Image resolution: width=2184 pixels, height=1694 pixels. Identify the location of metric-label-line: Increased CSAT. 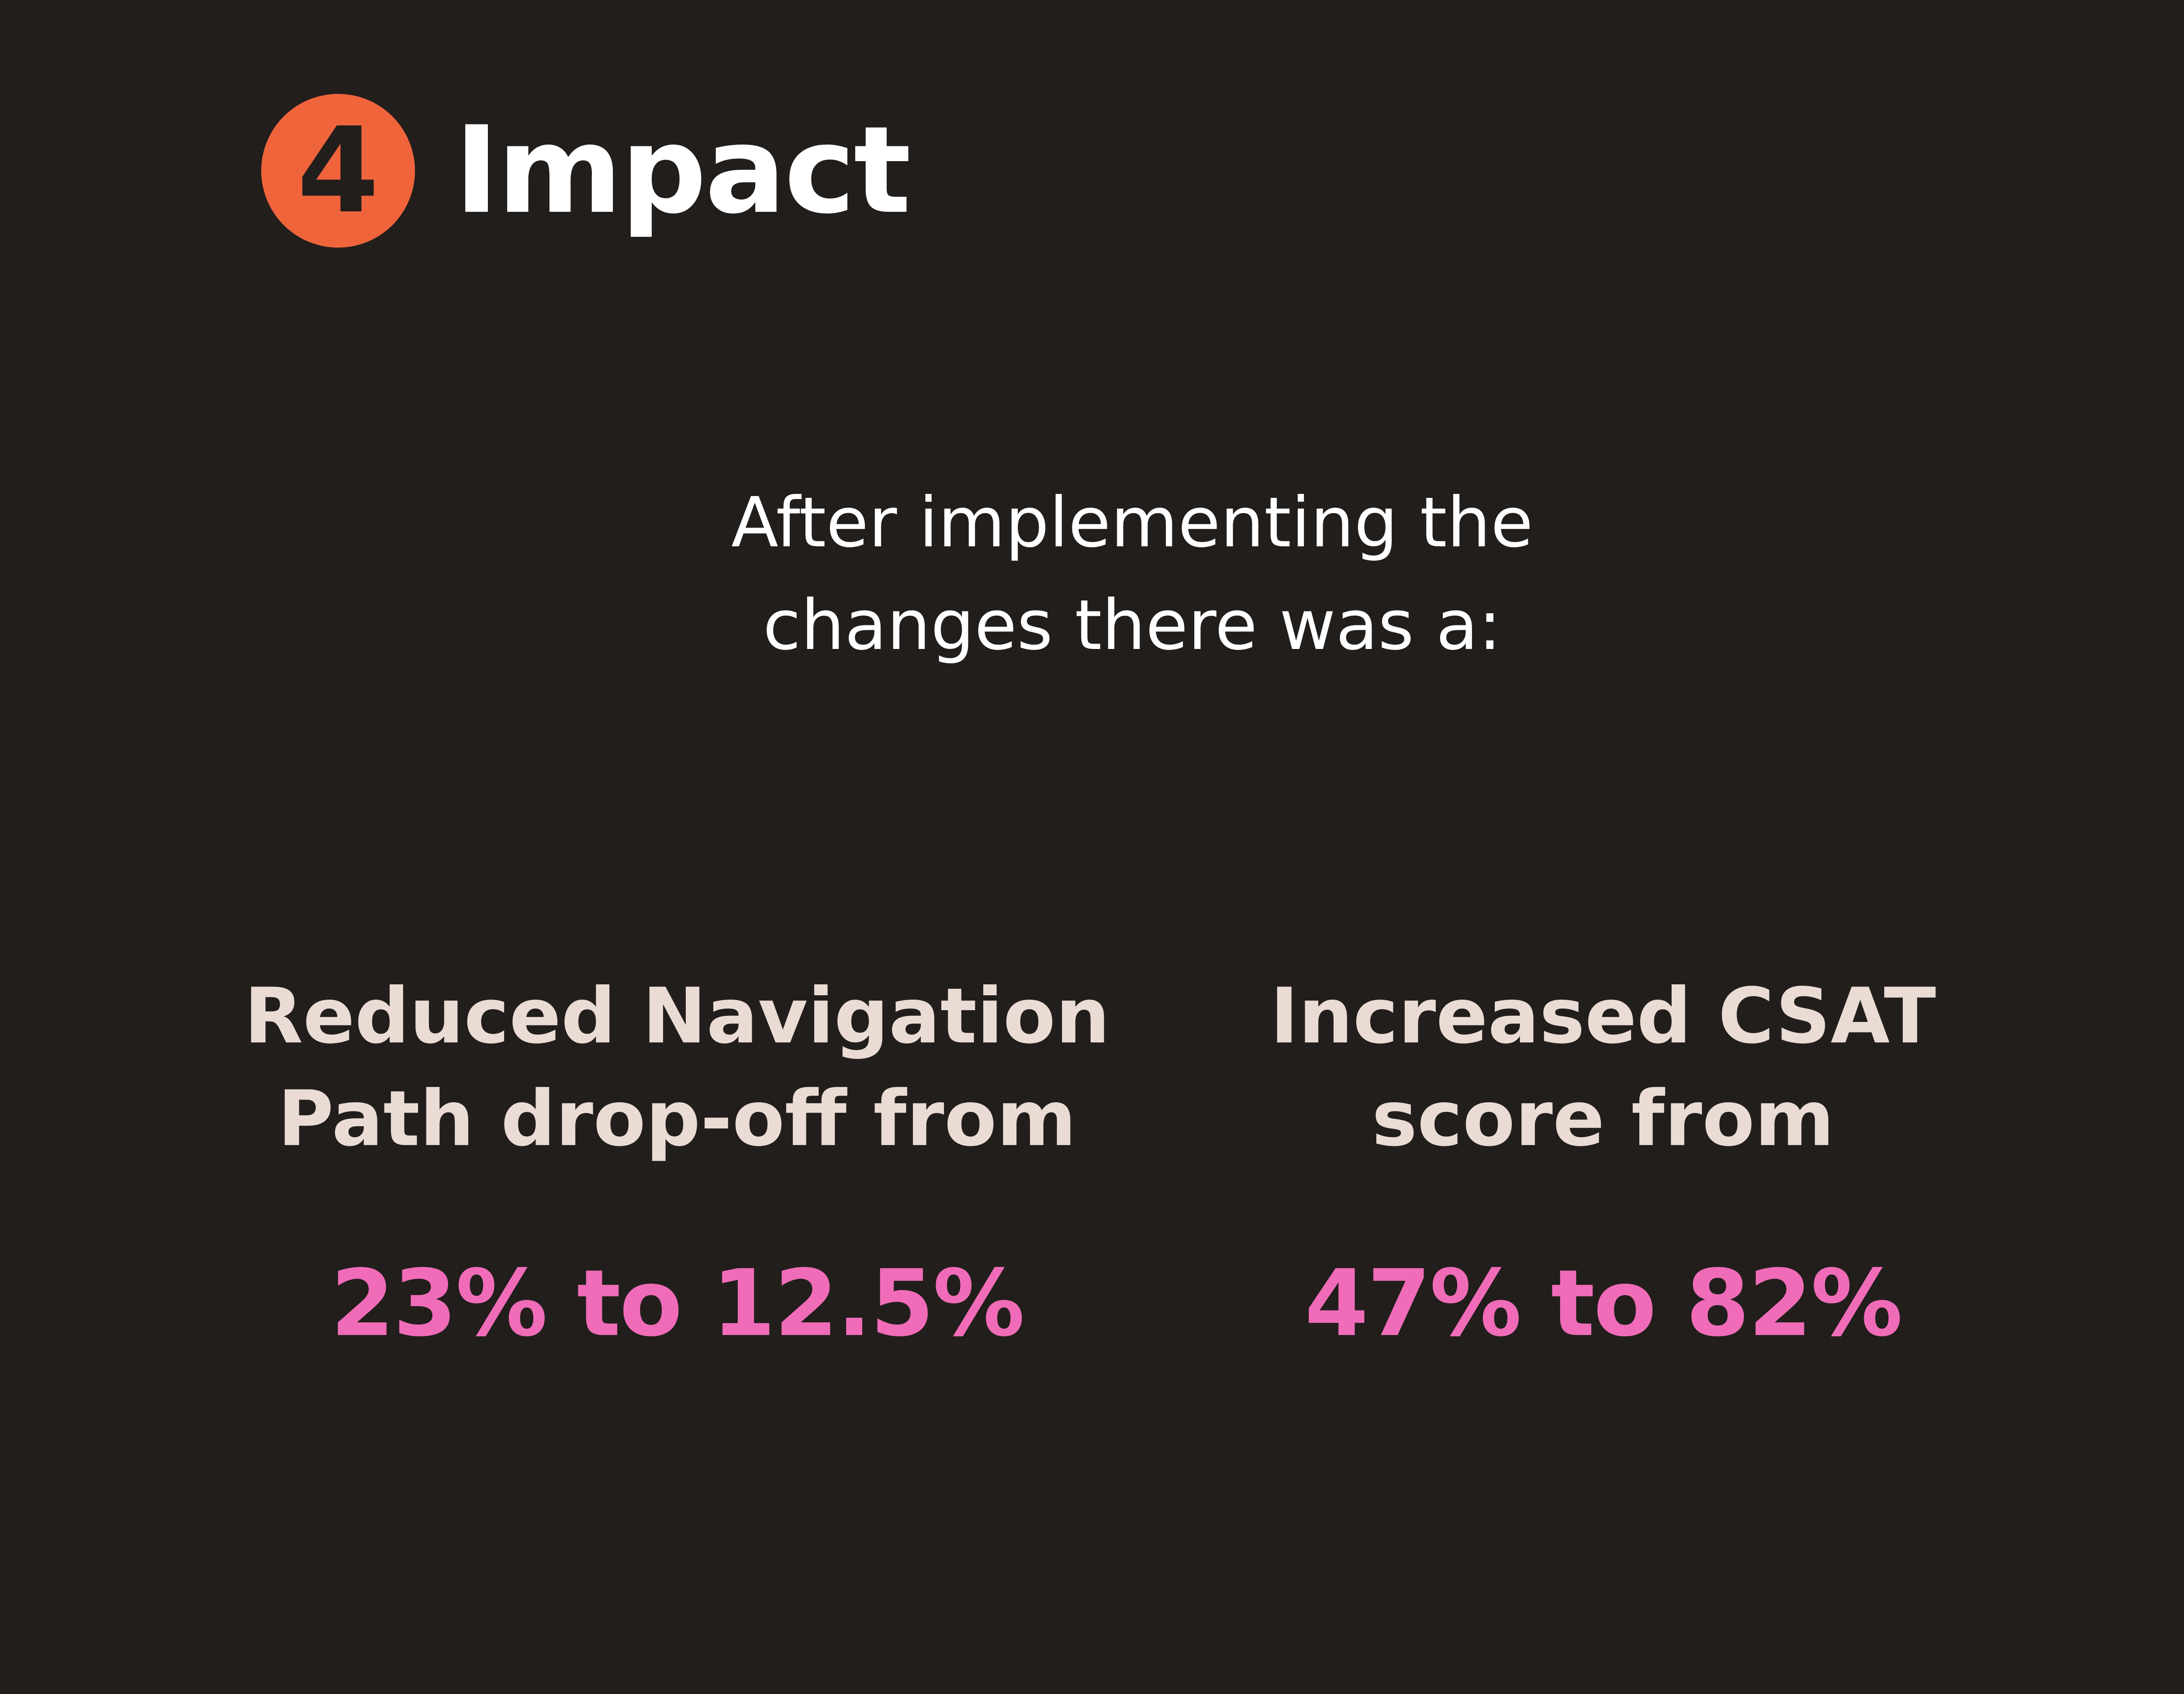
(1603, 1016).